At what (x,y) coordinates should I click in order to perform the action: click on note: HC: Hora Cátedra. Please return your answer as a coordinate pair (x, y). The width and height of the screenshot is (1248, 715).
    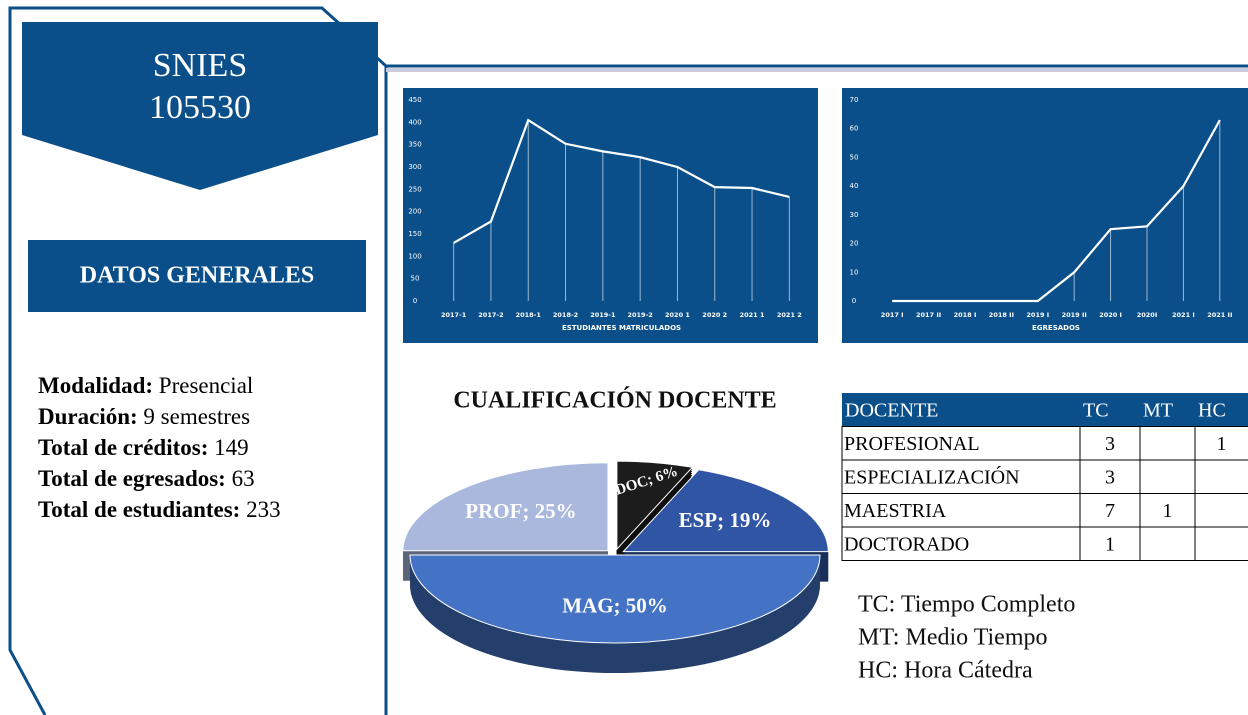
    Looking at the image, I should click on (945, 671).